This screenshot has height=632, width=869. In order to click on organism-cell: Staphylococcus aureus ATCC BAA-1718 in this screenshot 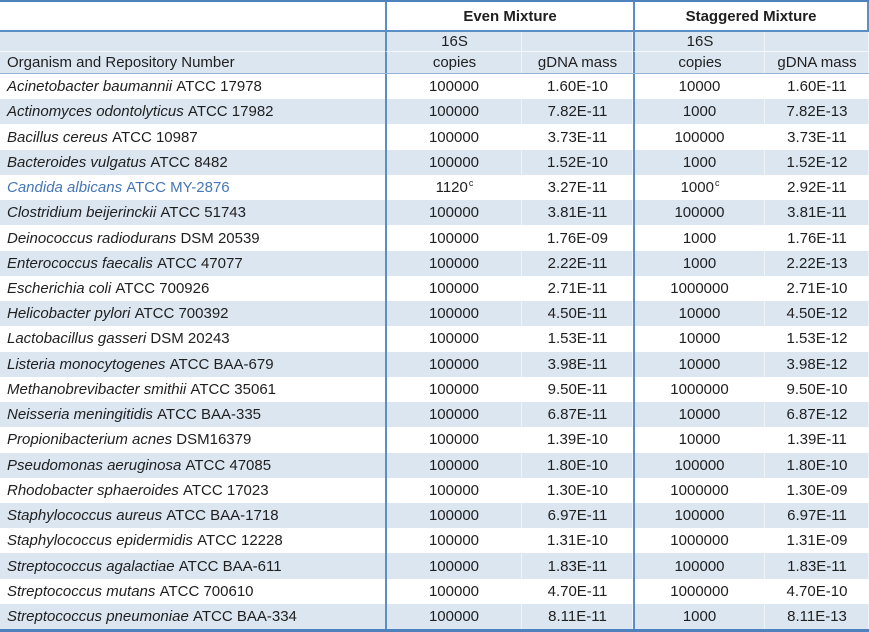, I will do `click(192, 515)`.